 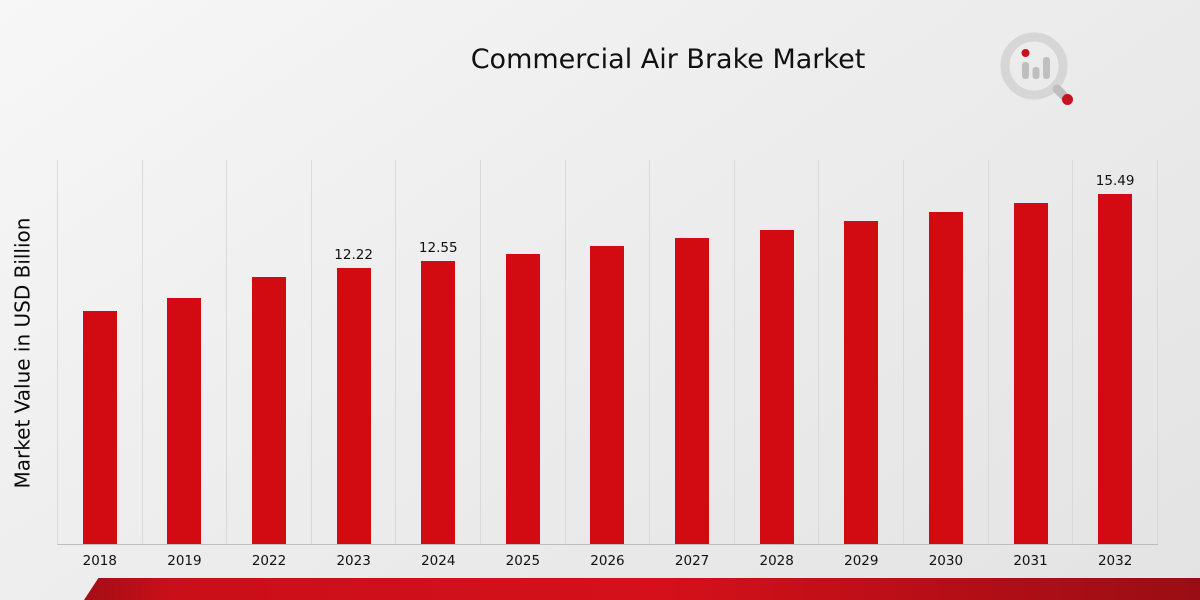 I want to click on bar-slot-2026: 2026, so click(x=608, y=364).